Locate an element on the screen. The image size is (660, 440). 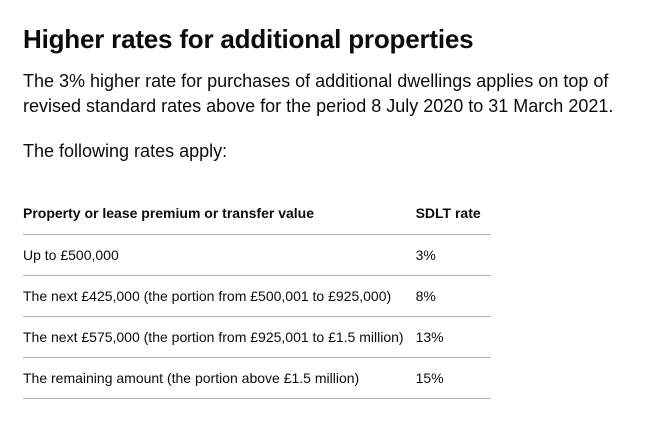
table-row: Up to £500,000 3% is located at coordinates (257, 255).